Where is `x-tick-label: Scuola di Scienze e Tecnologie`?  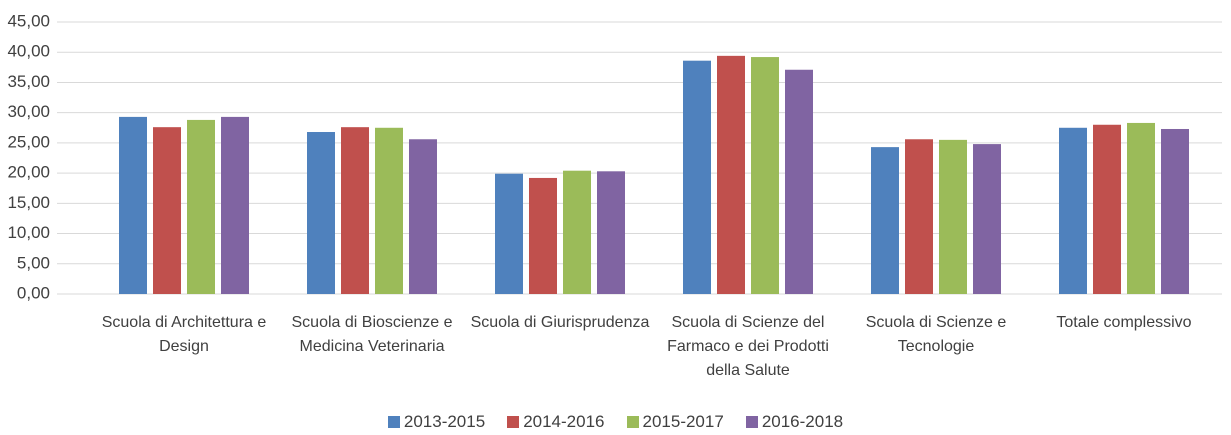
x-tick-label: Scuola di Scienze e Tecnologie is located at coordinates (936, 334).